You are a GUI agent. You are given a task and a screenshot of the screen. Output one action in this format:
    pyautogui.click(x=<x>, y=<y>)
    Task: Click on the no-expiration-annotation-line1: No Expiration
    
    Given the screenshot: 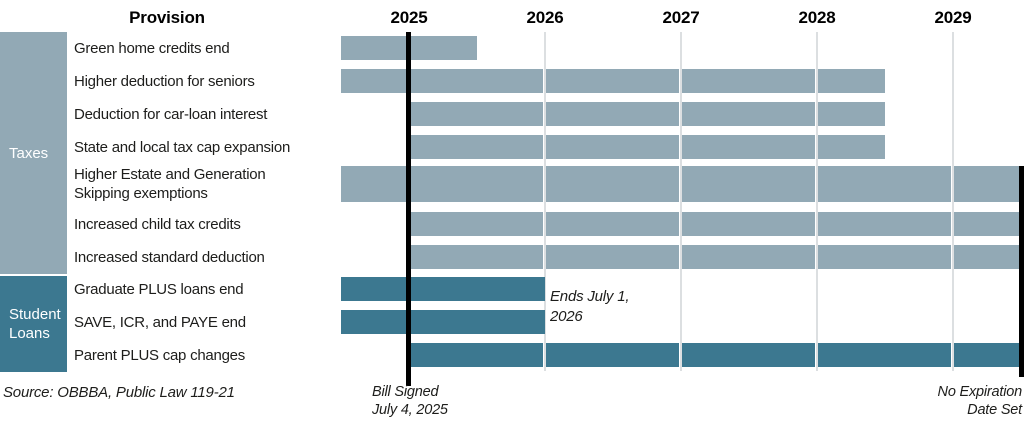 What is the action you would take?
    pyautogui.click(x=980, y=392)
    